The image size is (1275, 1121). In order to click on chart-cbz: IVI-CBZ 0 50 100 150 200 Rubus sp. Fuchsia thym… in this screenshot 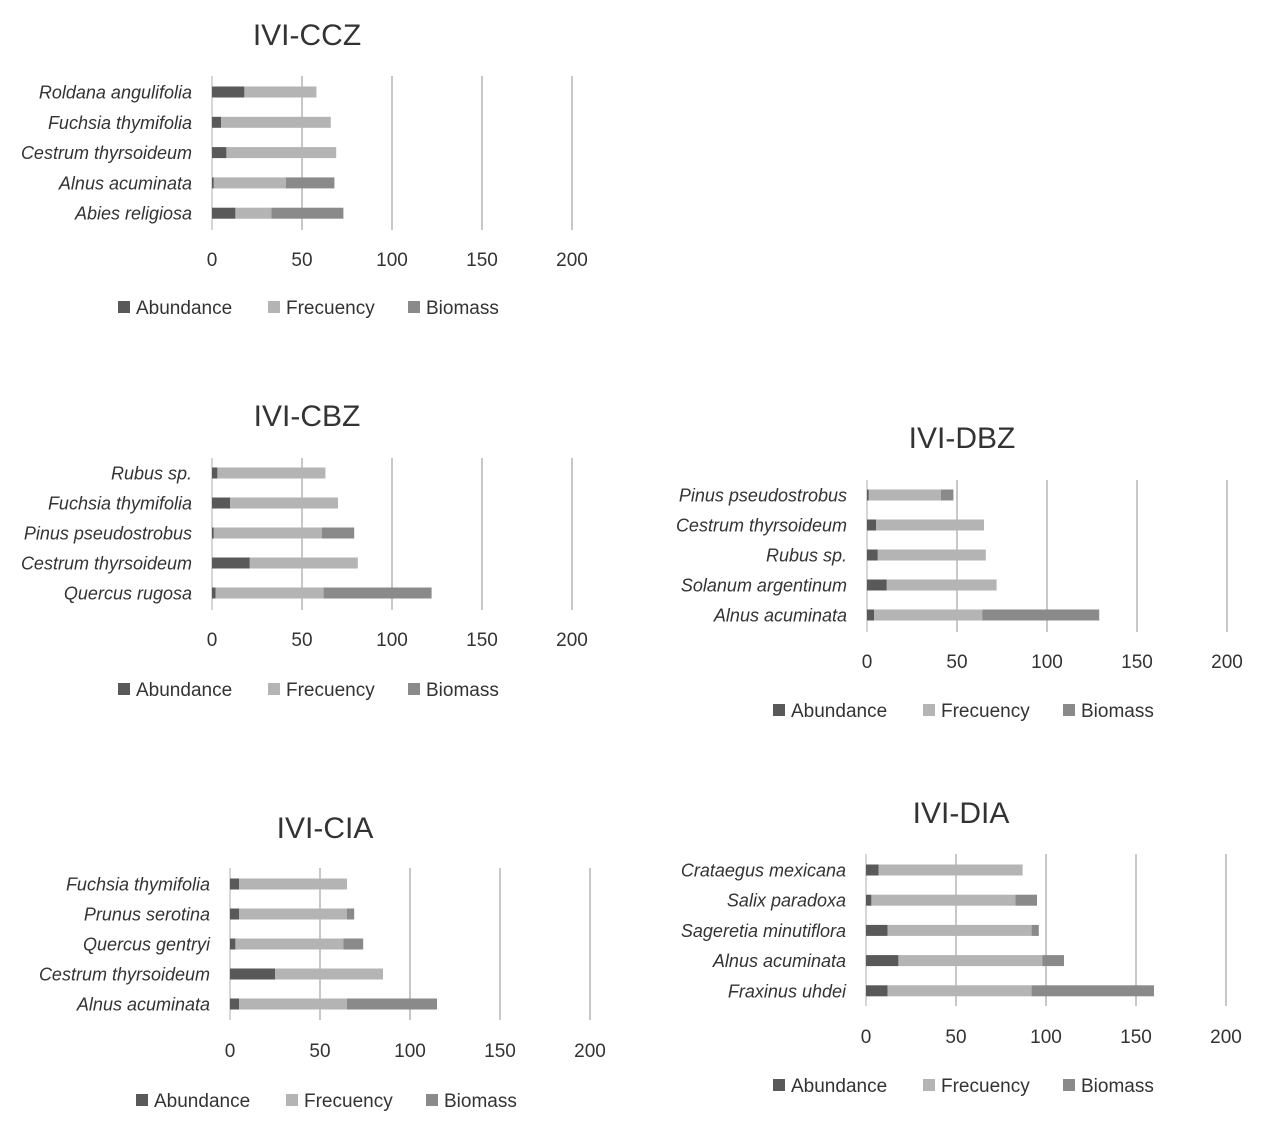, I will do `click(304, 550)`.